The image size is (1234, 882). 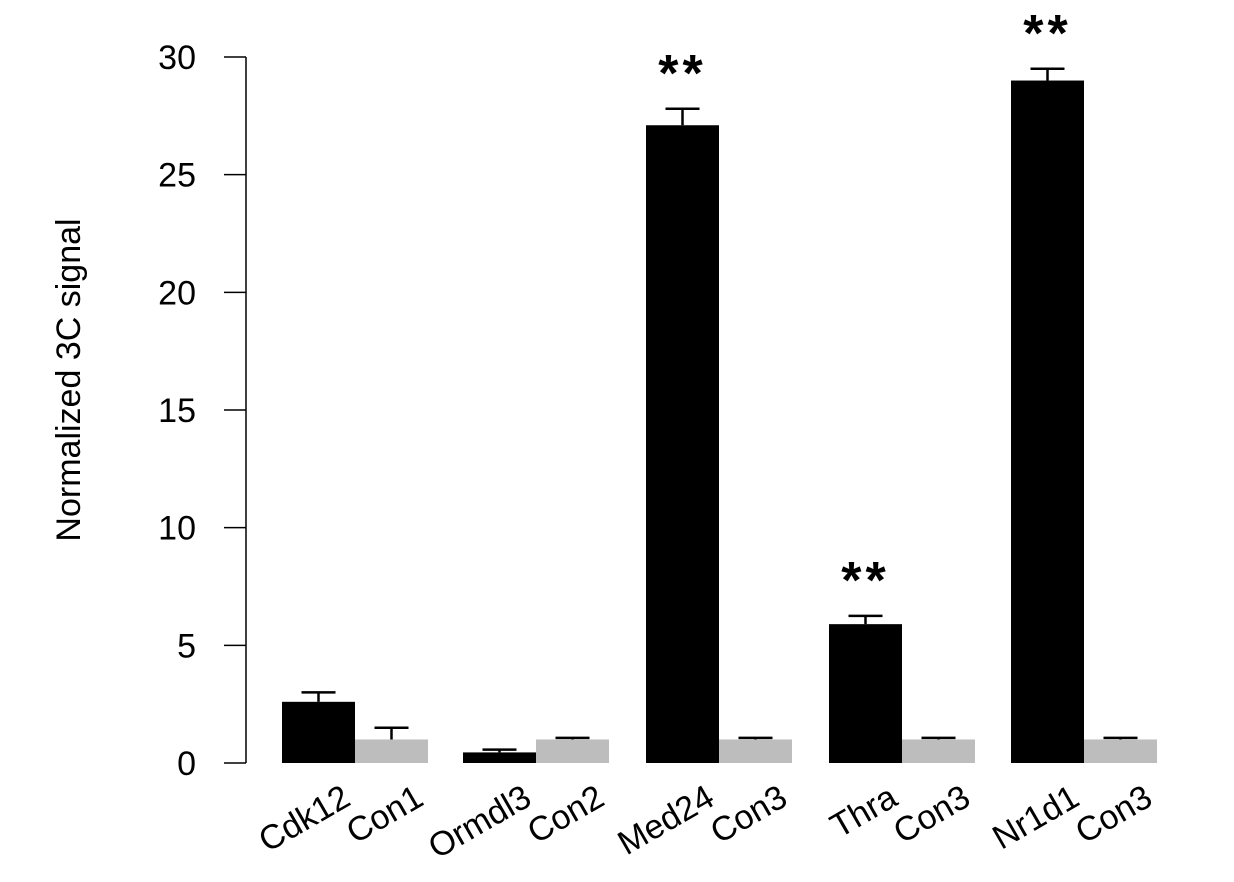 What do you see at coordinates (177, 58) in the screenshot?
I see `y-tick-label: 30` at bounding box center [177, 58].